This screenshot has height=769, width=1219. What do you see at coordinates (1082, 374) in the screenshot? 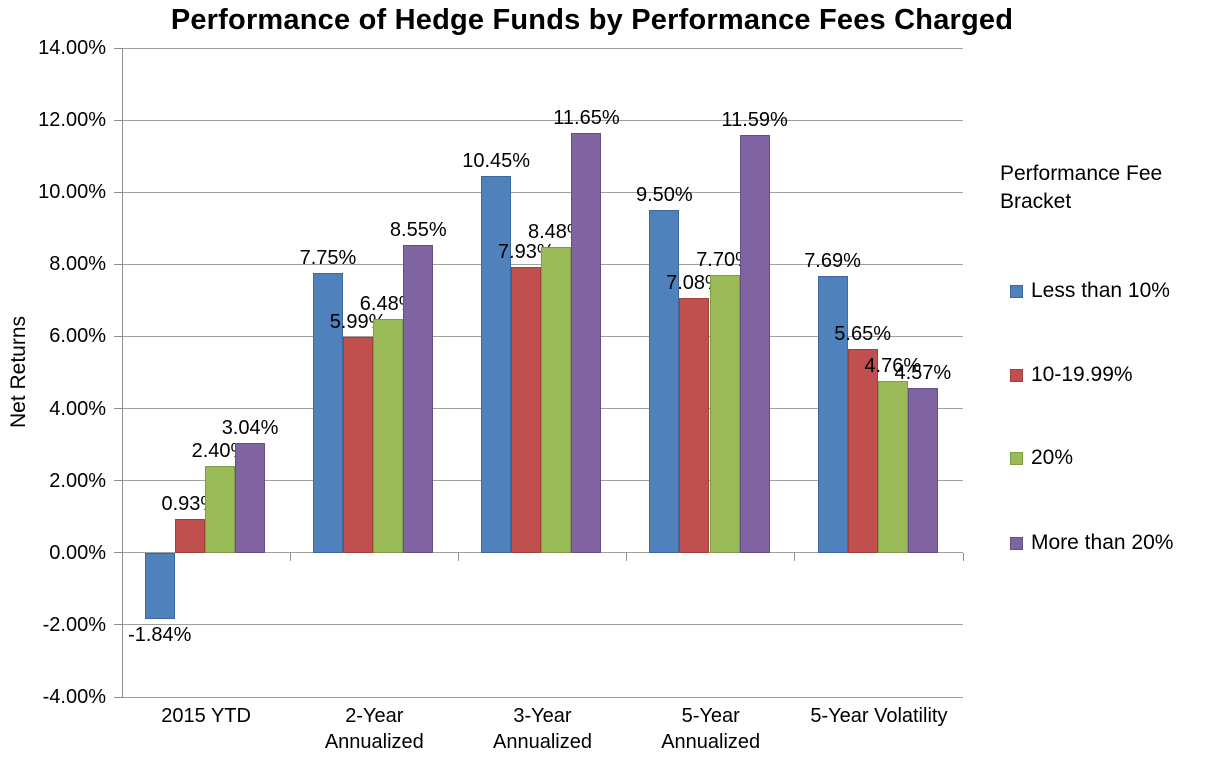
I see `legend-label: 10-19.99%` at bounding box center [1082, 374].